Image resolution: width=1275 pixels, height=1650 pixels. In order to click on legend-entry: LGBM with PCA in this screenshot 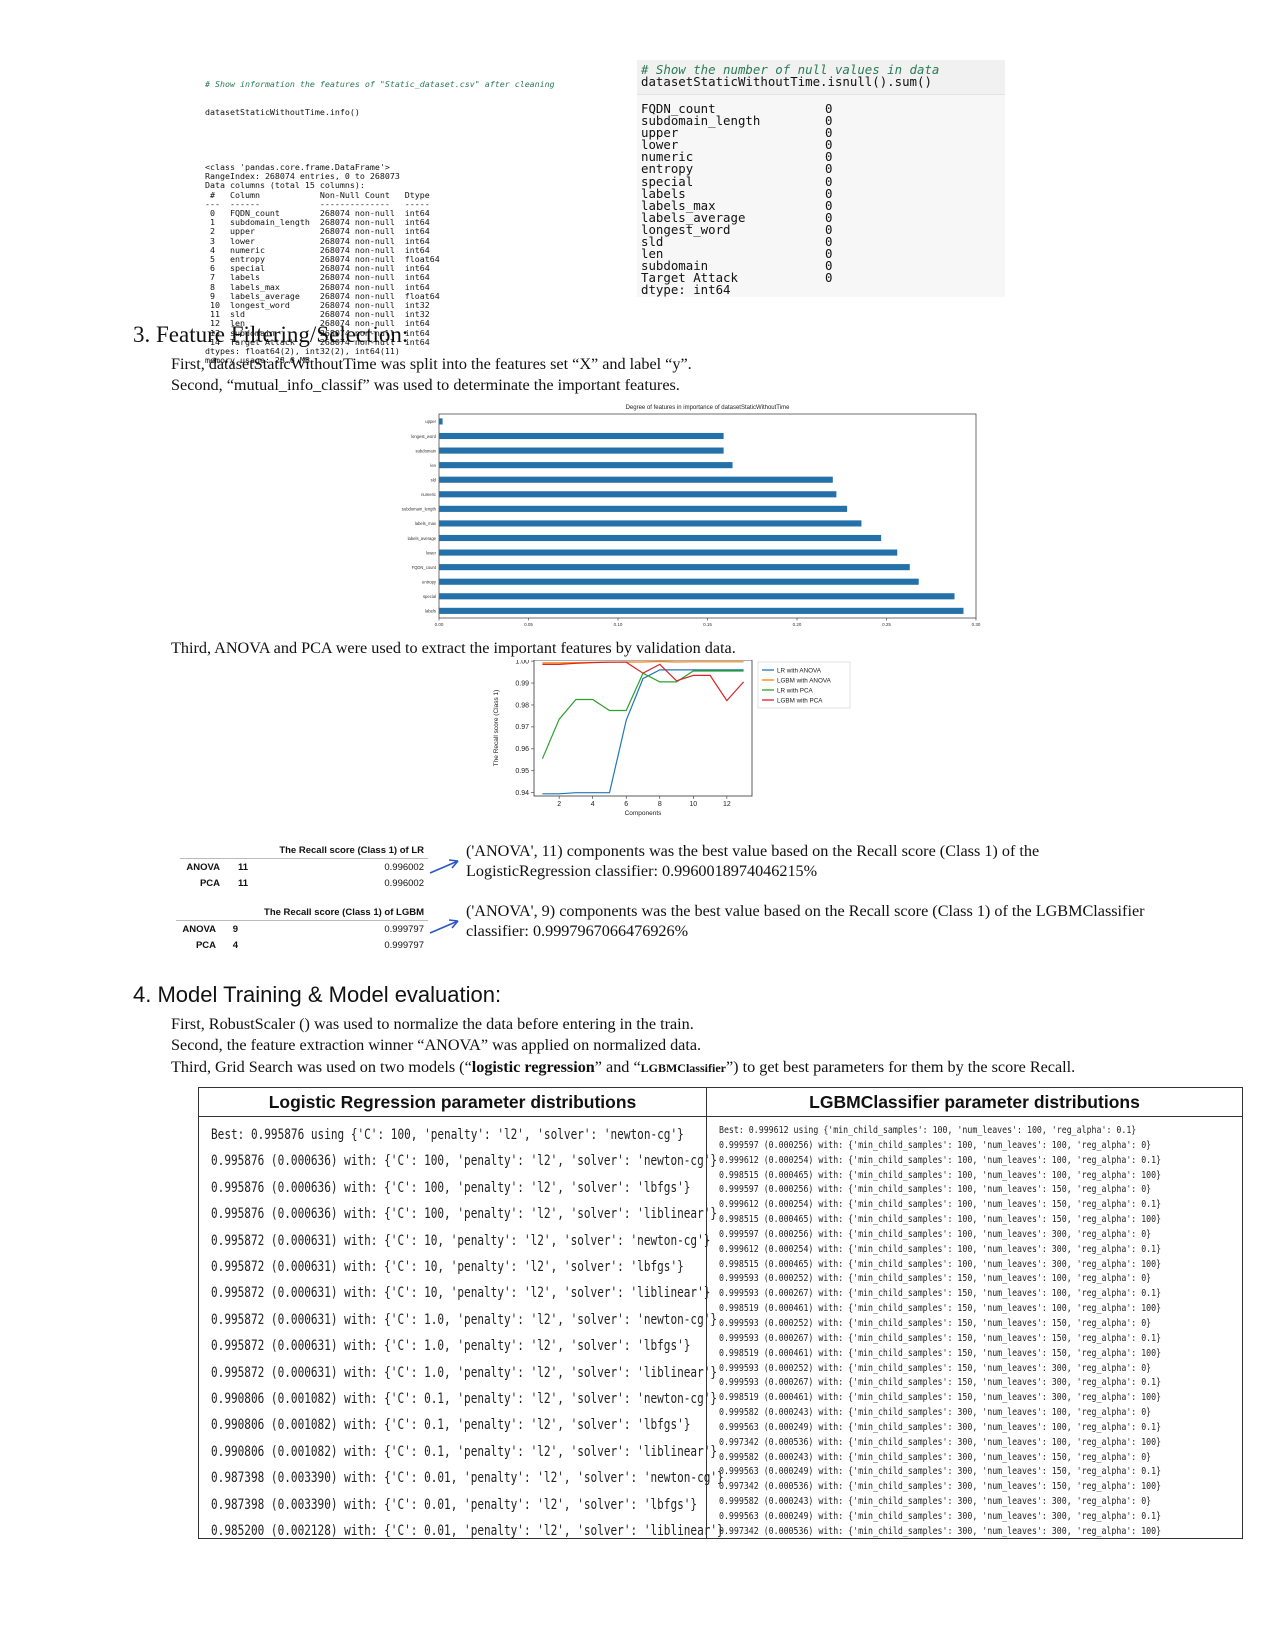, I will do `click(800, 700)`.